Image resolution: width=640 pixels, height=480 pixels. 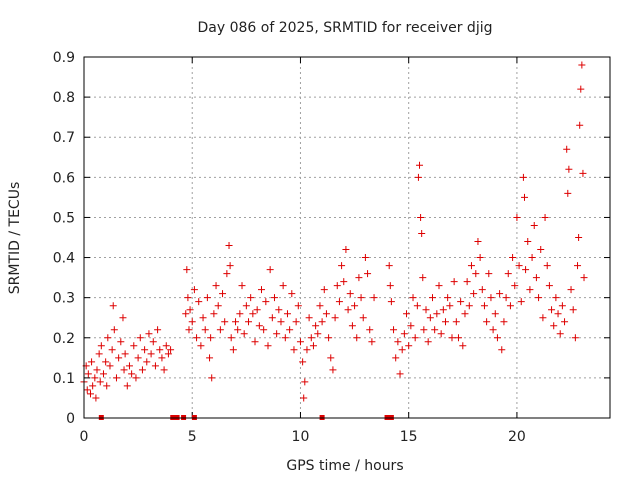 I want to click on y-tick-label: 0.4, so click(x=64, y=259).